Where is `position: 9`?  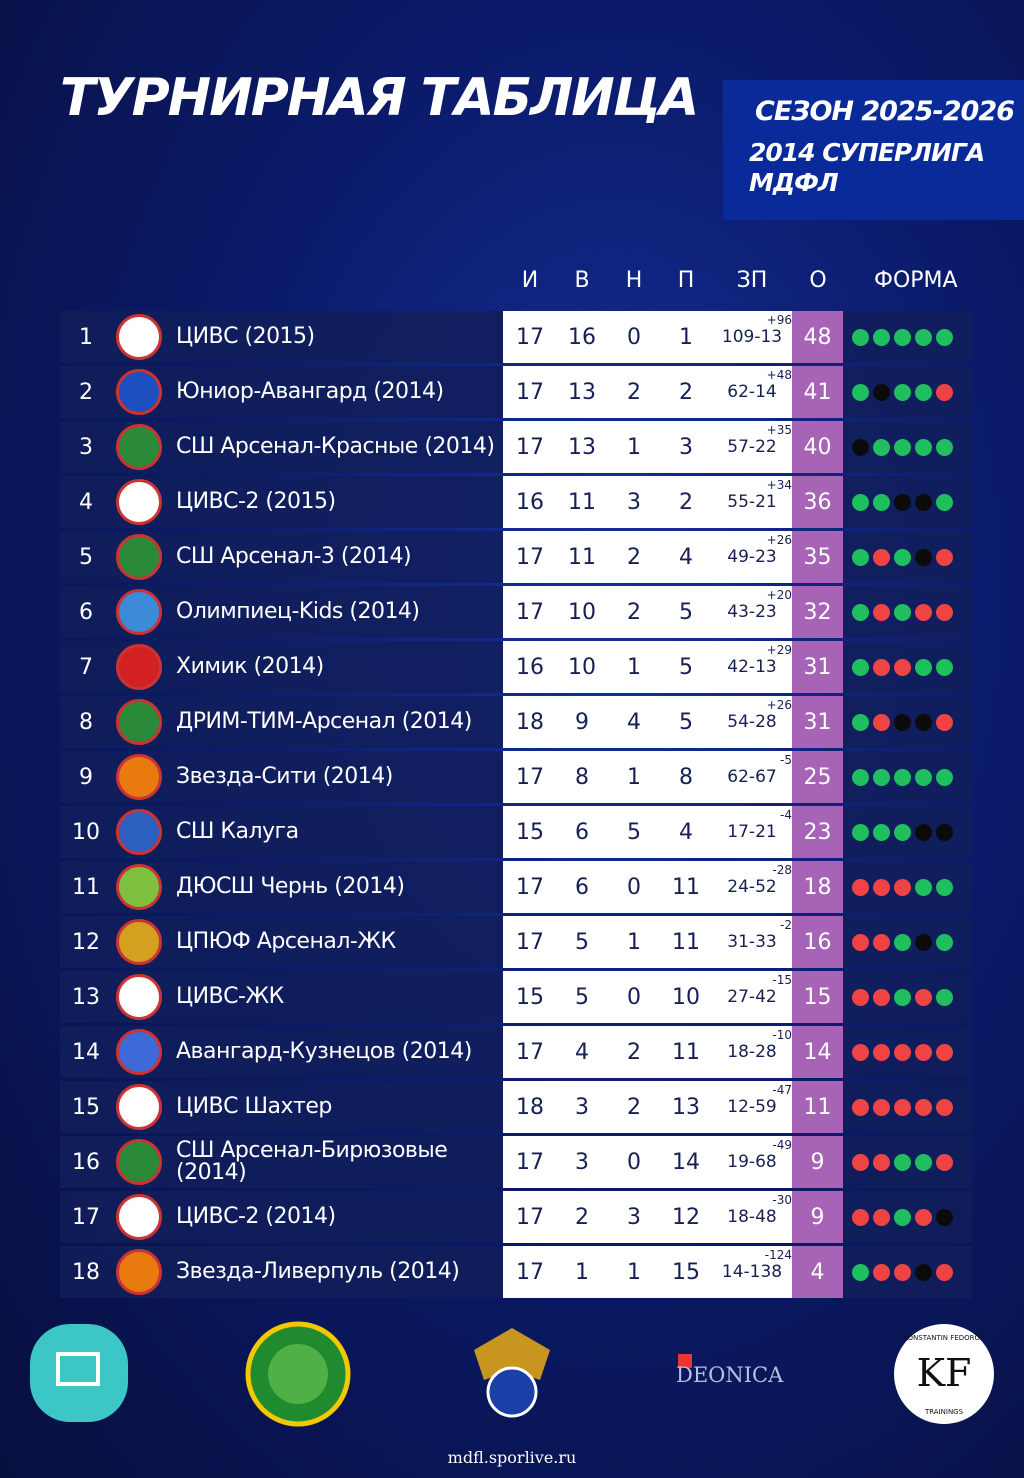 position: 9 is located at coordinates (86, 777).